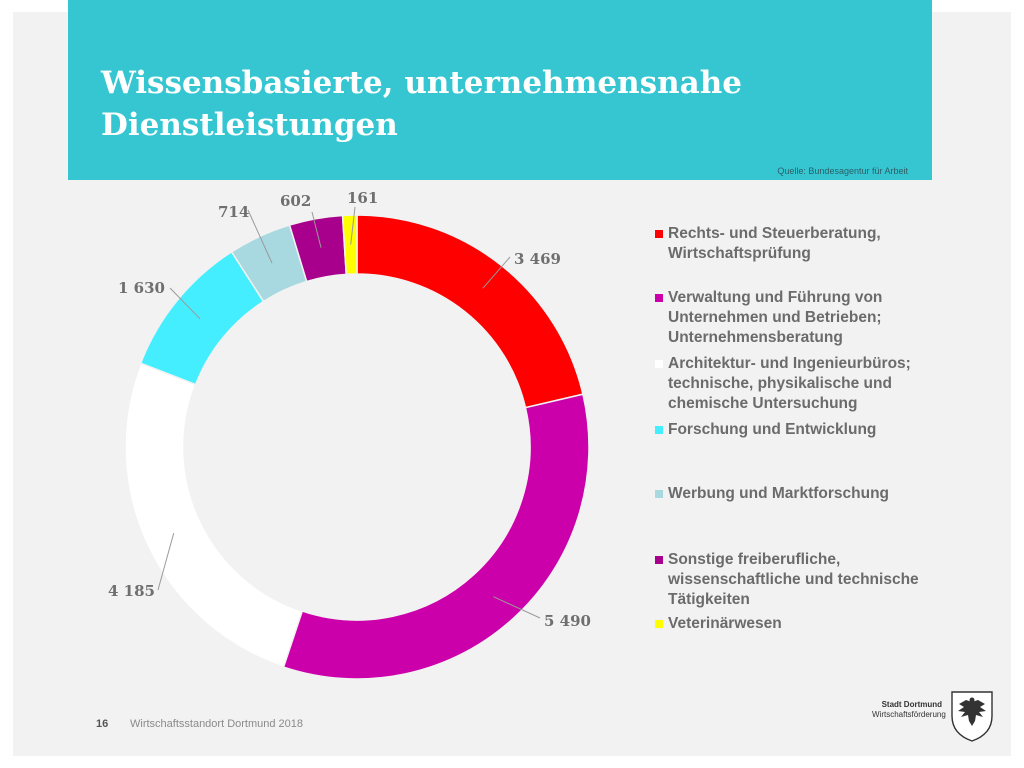 This screenshot has height=768, width=1024. What do you see at coordinates (102, 724) in the screenshot?
I see `page-number: 16` at bounding box center [102, 724].